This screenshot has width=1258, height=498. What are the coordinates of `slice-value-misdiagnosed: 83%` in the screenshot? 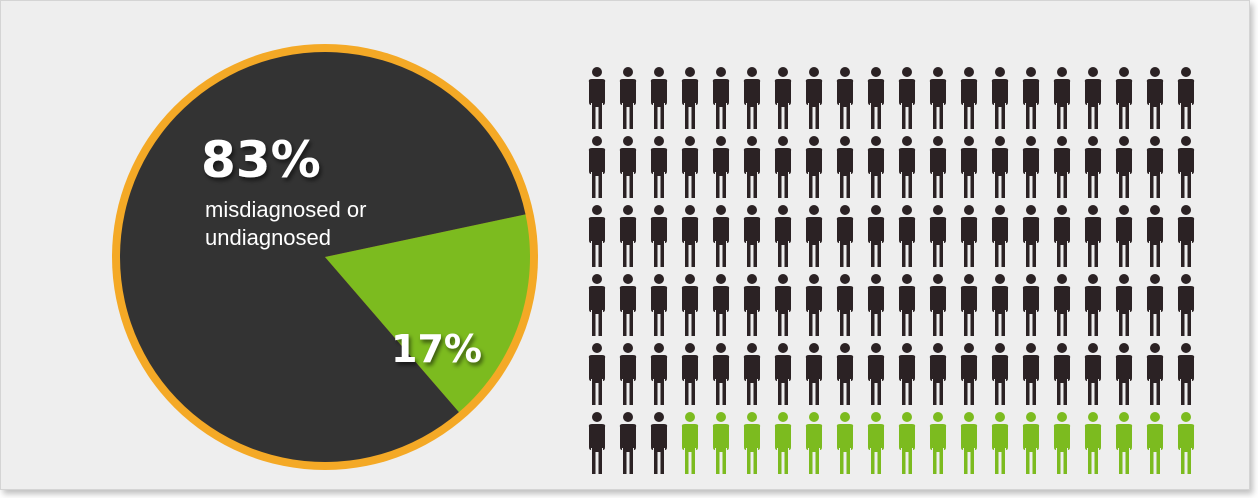 It's located at (261, 160).